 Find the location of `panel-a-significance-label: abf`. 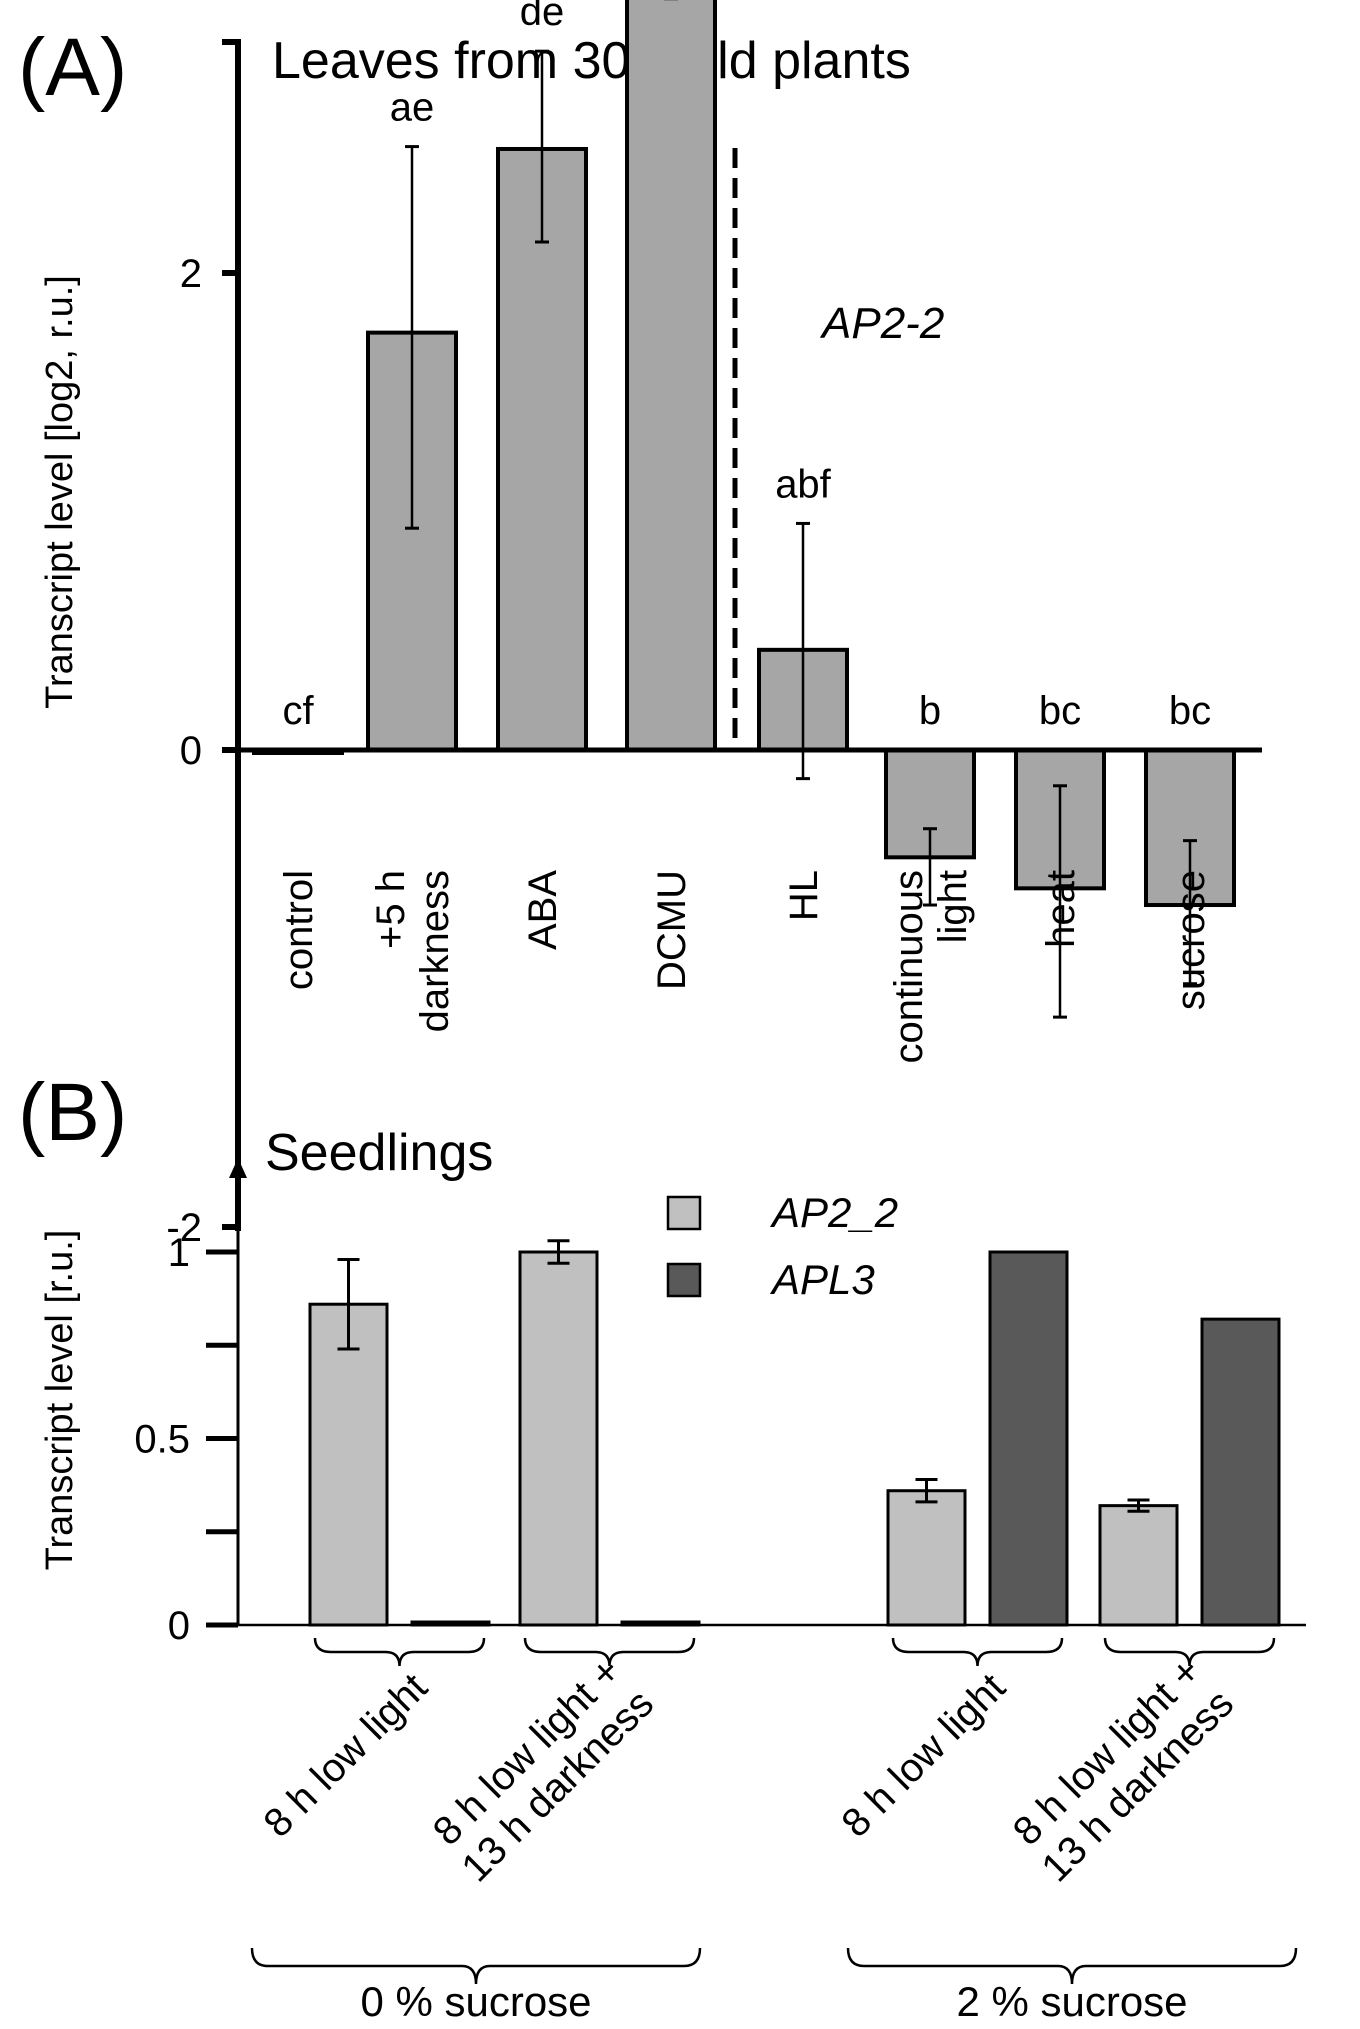

panel-a-significance-label: abf is located at coordinates (803, 484).